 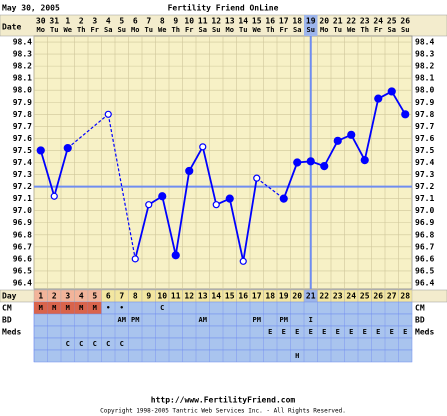 What do you see at coordinates (424, 114) in the screenshot?
I see `y-tick-label-right: 97.8` at bounding box center [424, 114].